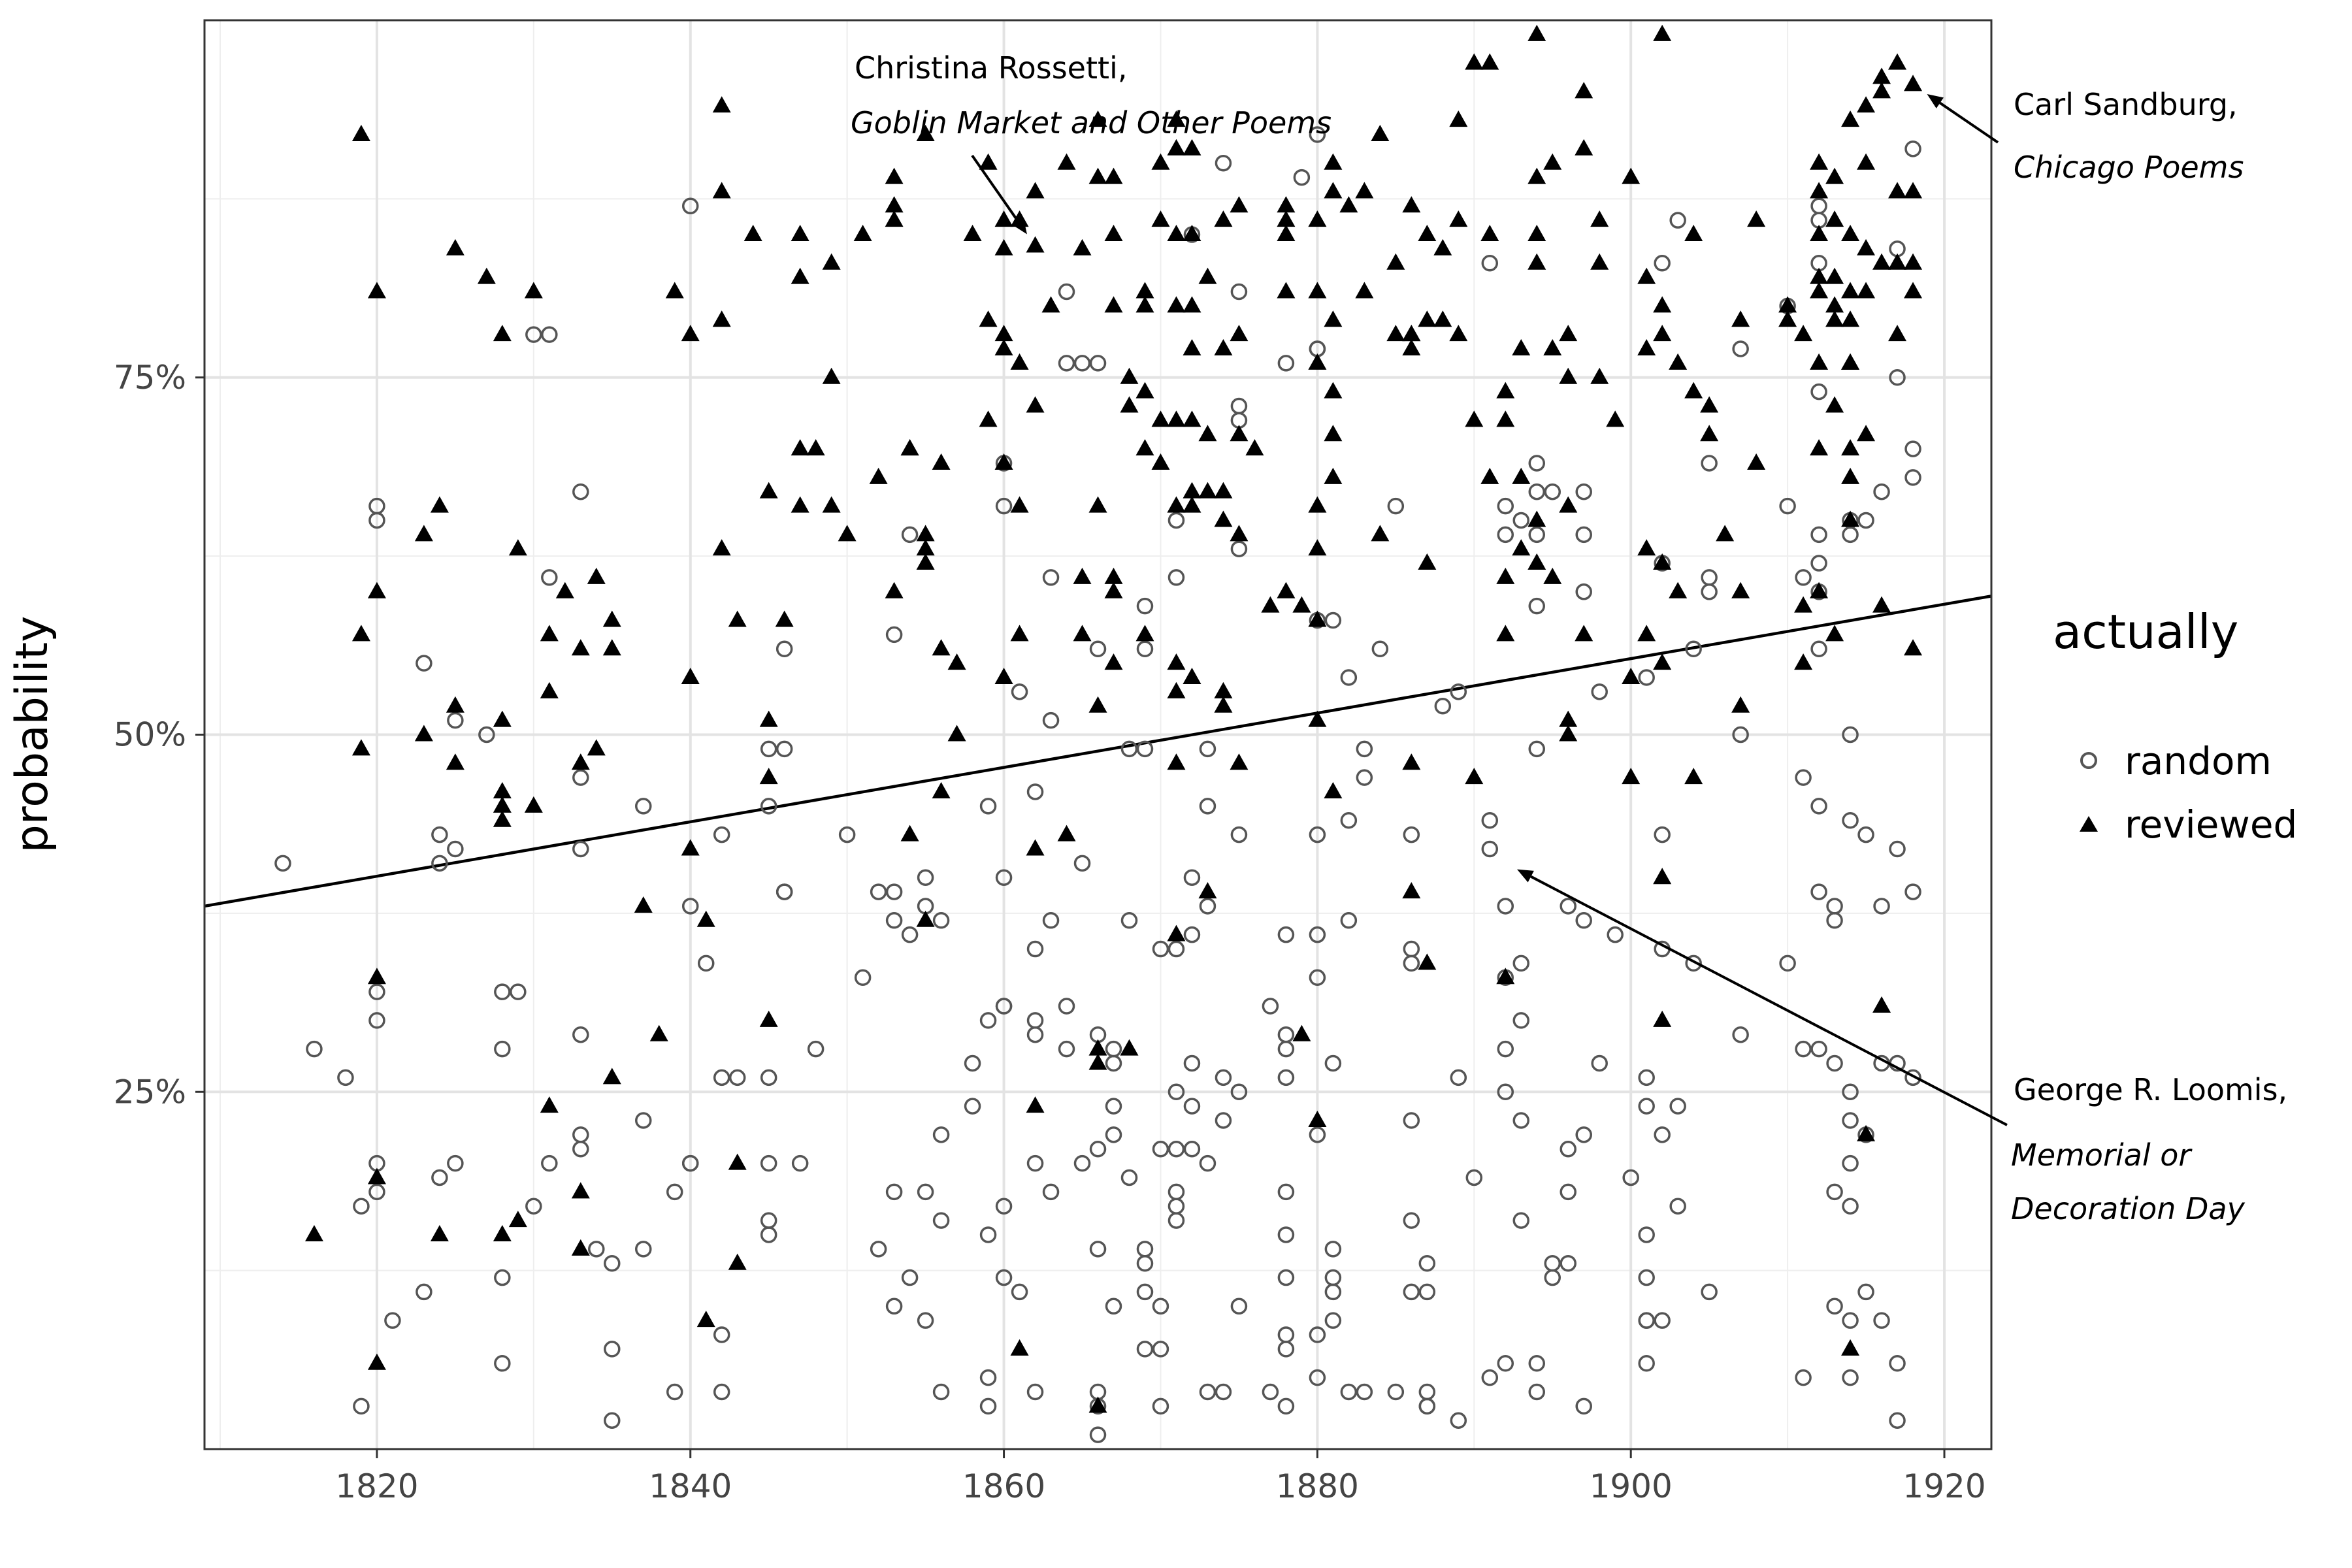 This screenshot has height=1568, width=2352. I want to click on annotation-loomis-arrowhead, so click(1525, 876).